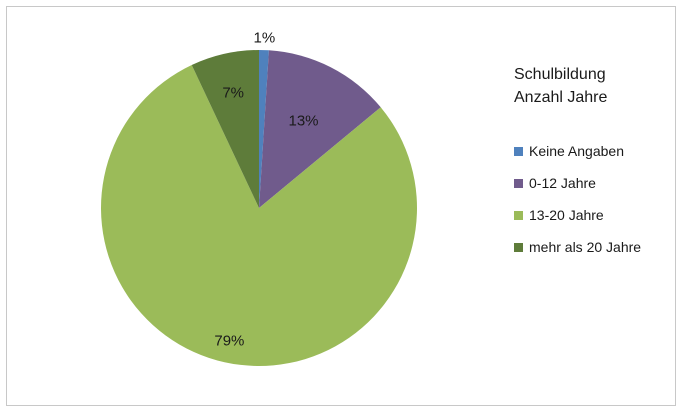 This screenshot has width=680, height=409. Describe the element at coordinates (320, 129) in the screenshot. I see `pie-slice-0-12-jahre` at that location.